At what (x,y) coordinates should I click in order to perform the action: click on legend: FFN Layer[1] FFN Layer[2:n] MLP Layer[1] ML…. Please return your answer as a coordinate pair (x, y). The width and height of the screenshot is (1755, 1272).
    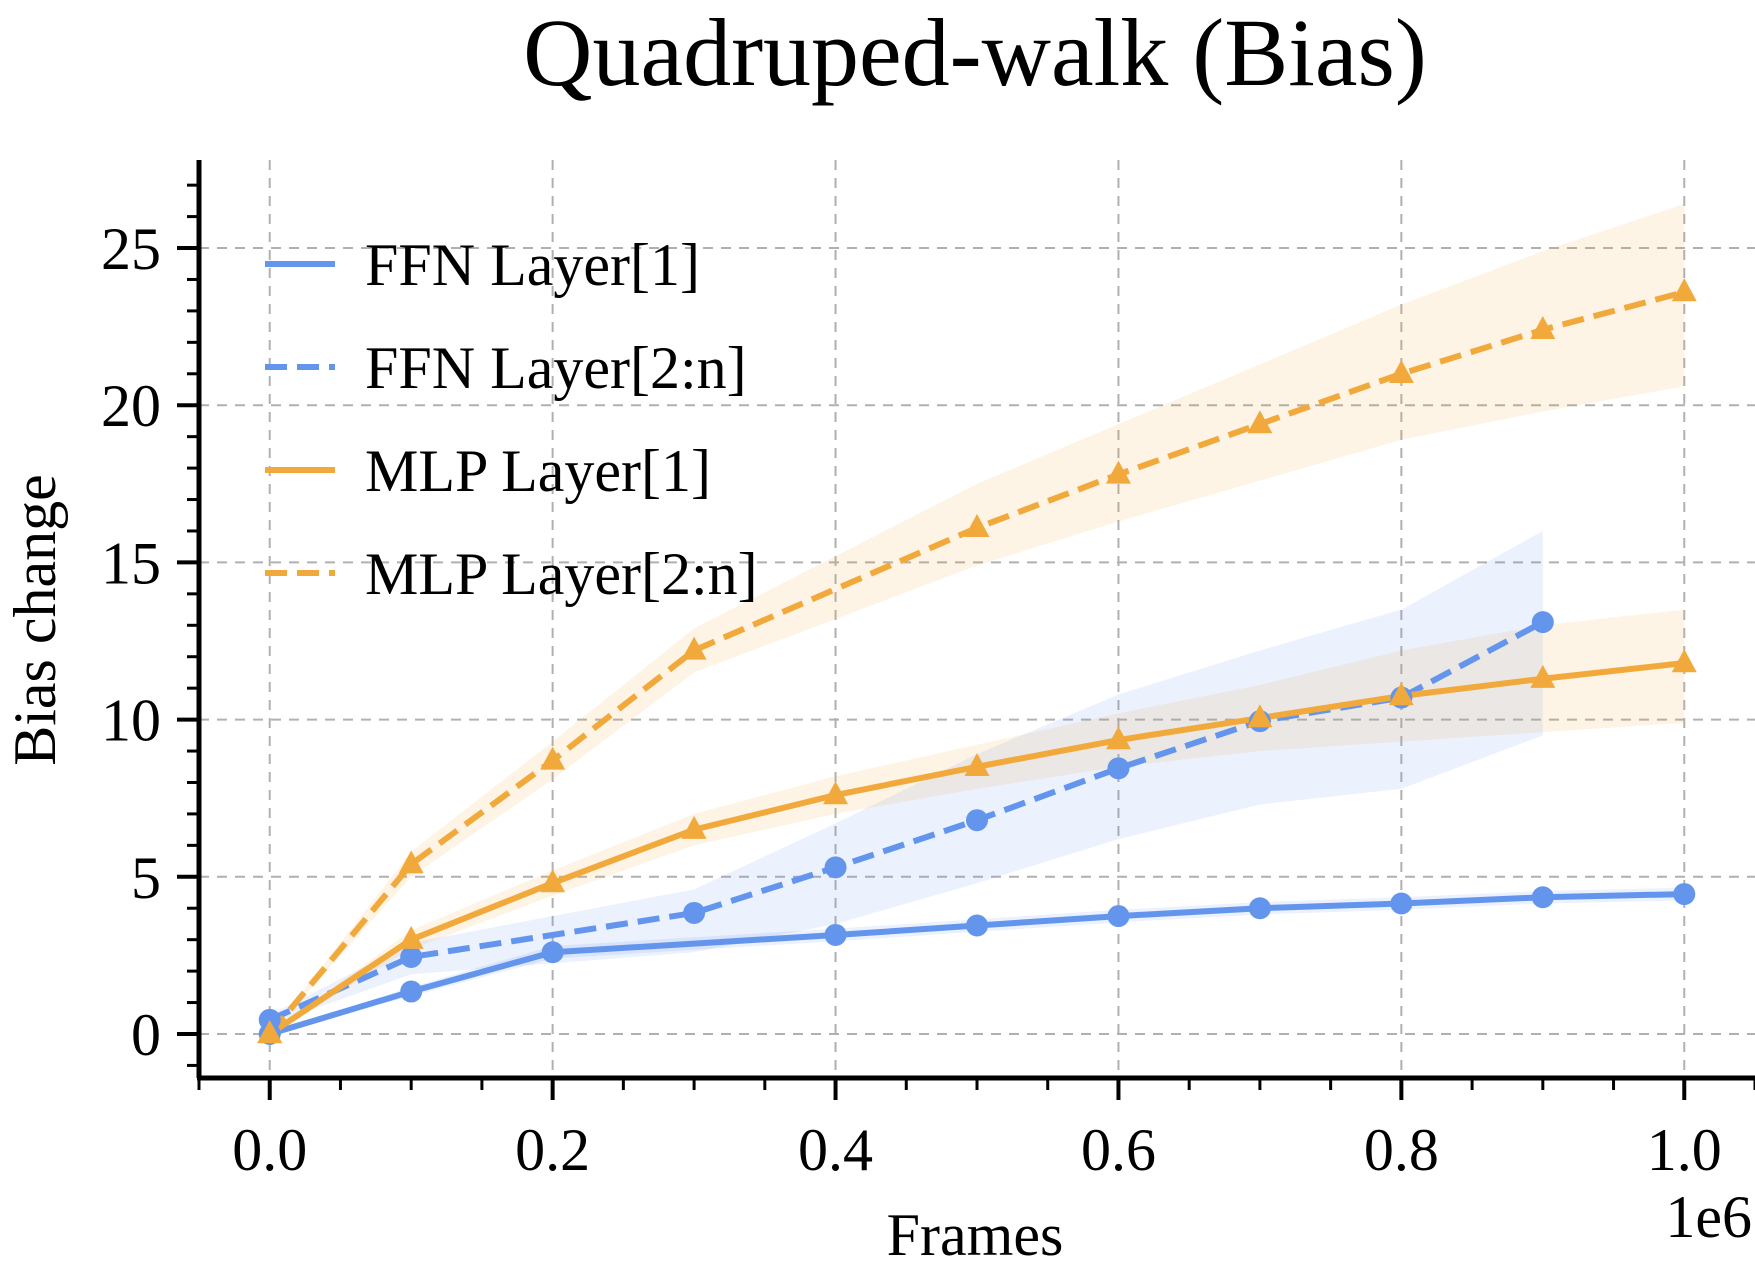
    Looking at the image, I should click on (511, 419).